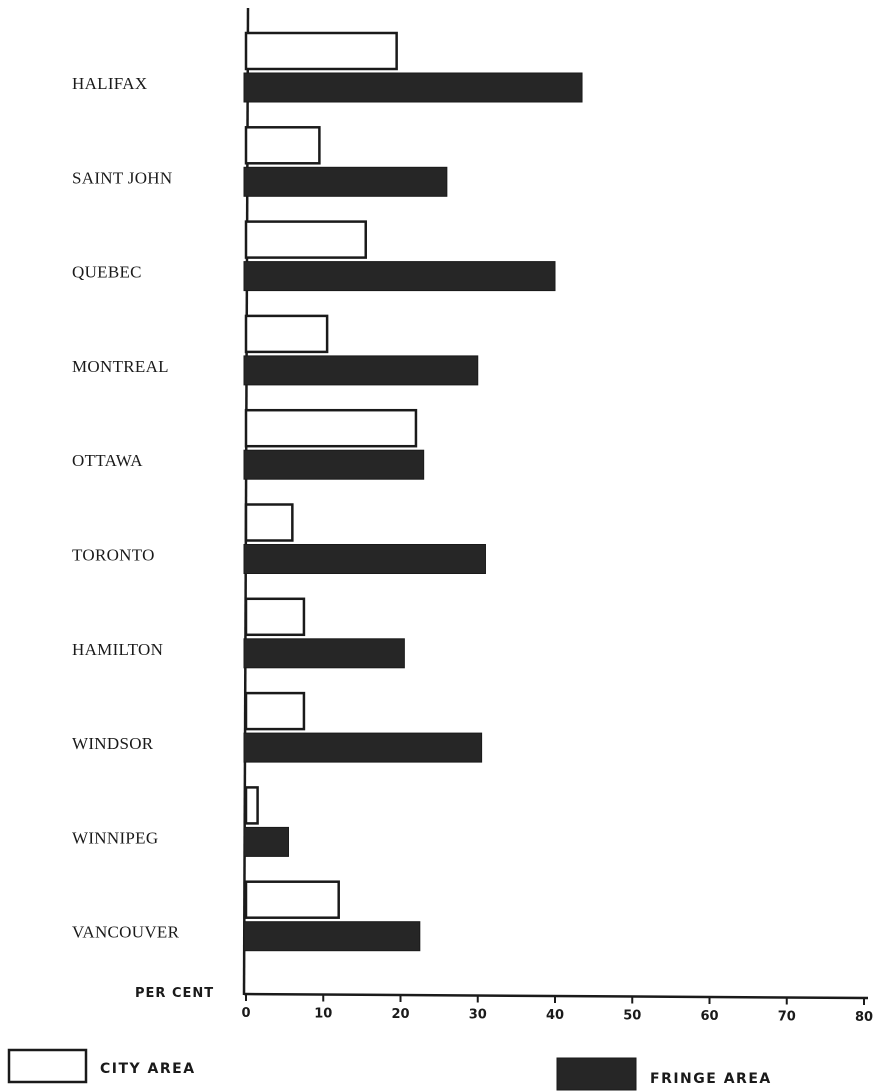 The image size is (881, 1091). What do you see at coordinates (251, 805) in the screenshot?
I see `bar-city-area-winnipeg` at bounding box center [251, 805].